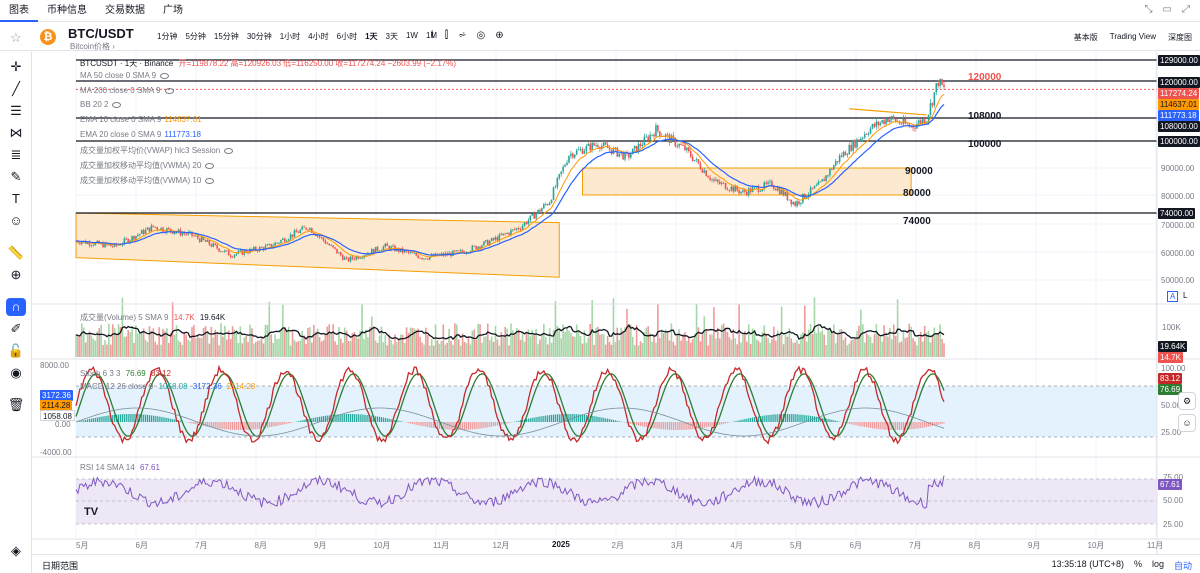 The image size is (1200, 573). I want to click on depth-chart-link: 深度图, so click(1180, 37).